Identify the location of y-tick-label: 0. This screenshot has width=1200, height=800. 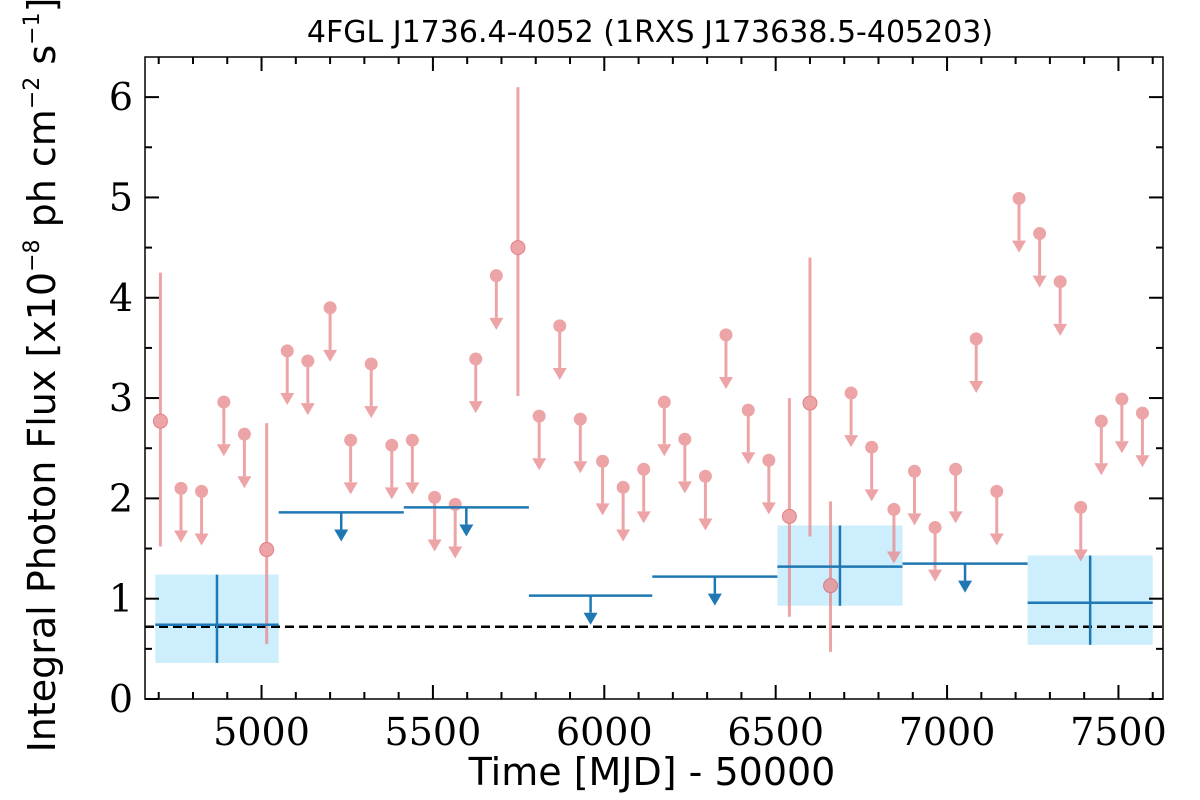
(121, 699).